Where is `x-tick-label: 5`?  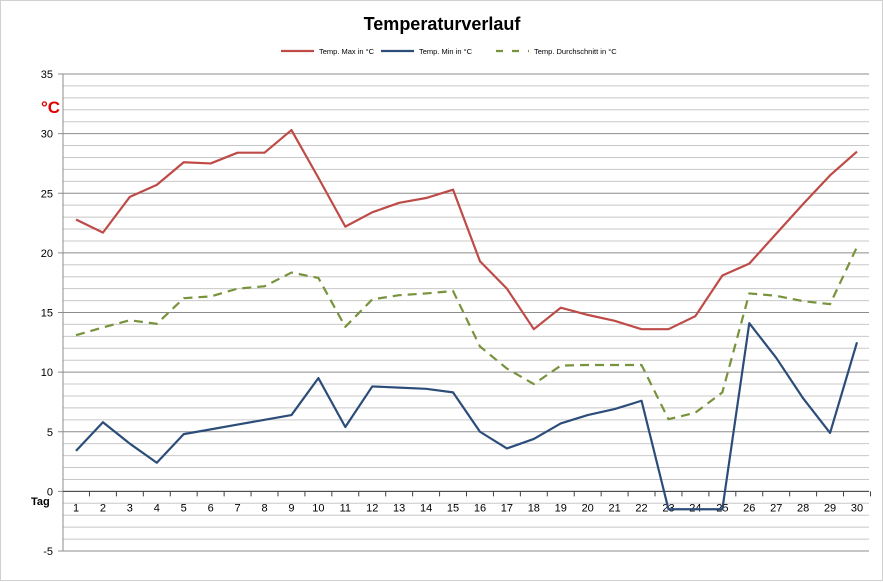 x-tick-label: 5 is located at coordinates (184, 508).